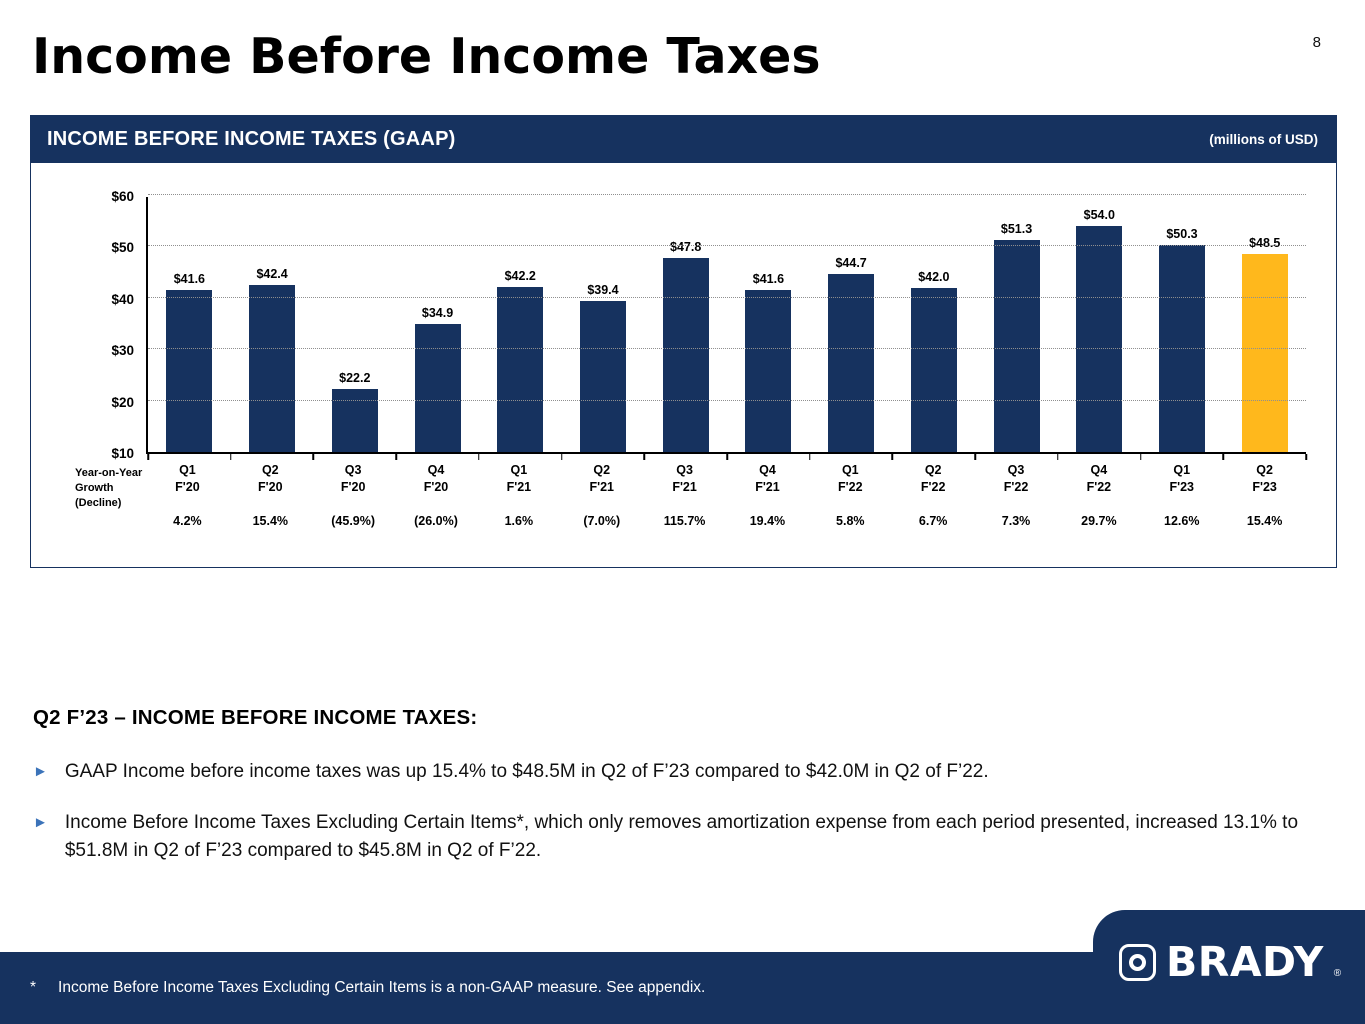 The image size is (1365, 1024). I want to click on x-axis-label: Q4 F'22, so click(1099, 478).